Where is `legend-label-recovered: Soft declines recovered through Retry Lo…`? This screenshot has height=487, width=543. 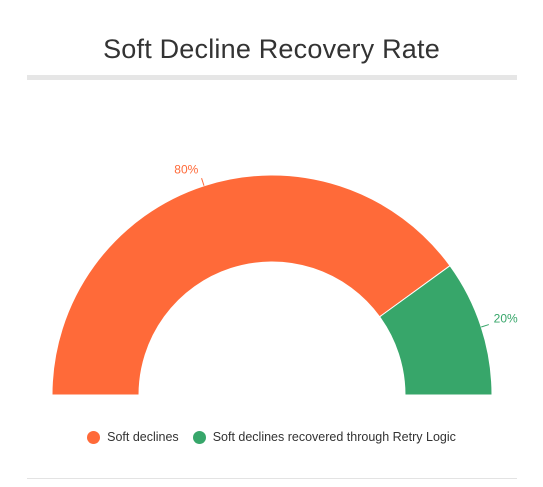 legend-label-recovered: Soft declines recovered through Retry Lo… is located at coordinates (334, 437).